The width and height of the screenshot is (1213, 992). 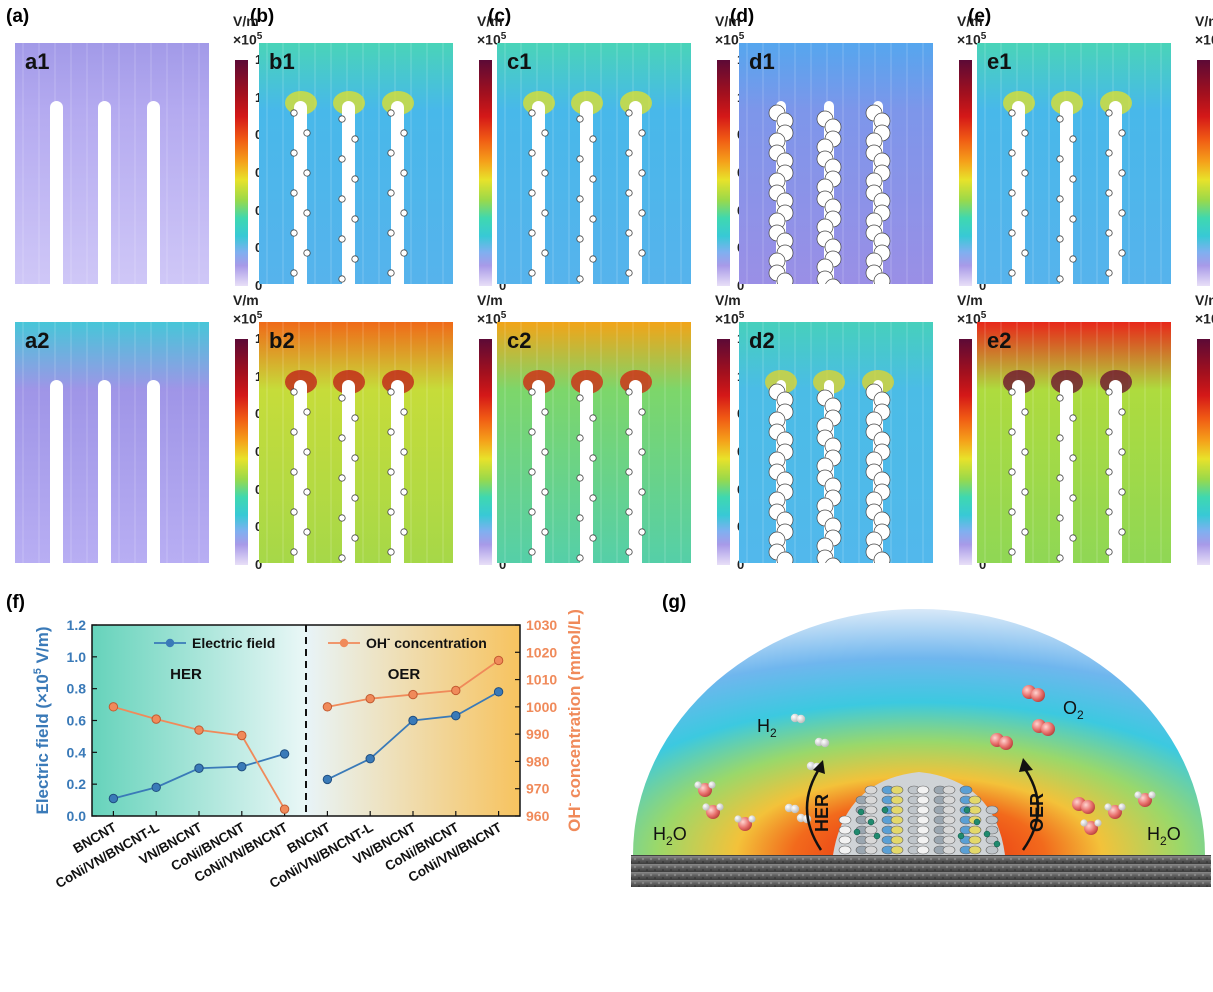 What do you see at coordinates (1164, 836) in the screenshot?
I see `water-right-label: H2O` at bounding box center [1164, 836].